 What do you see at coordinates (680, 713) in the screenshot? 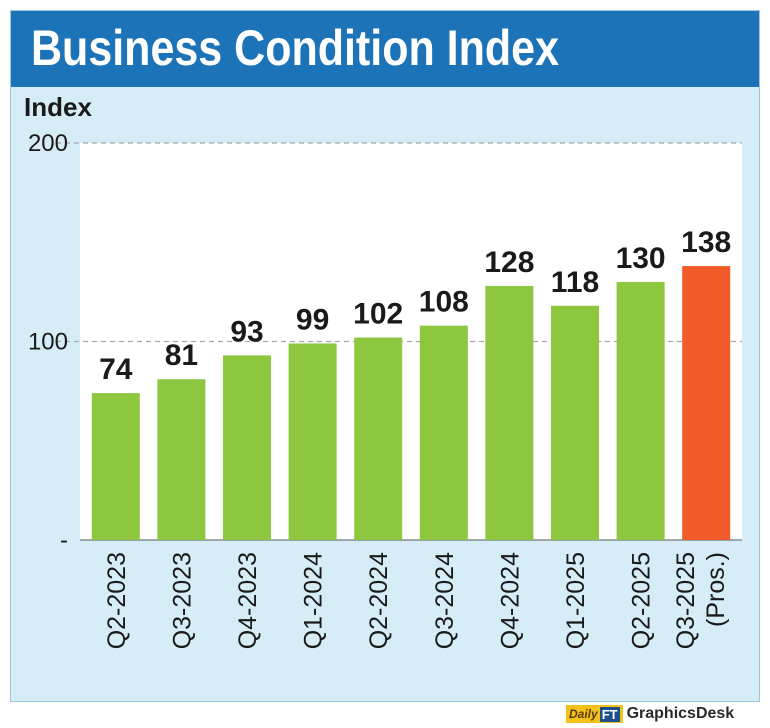
I see `credit-text: GraphicsDesk` at bounding box center [680, 713].